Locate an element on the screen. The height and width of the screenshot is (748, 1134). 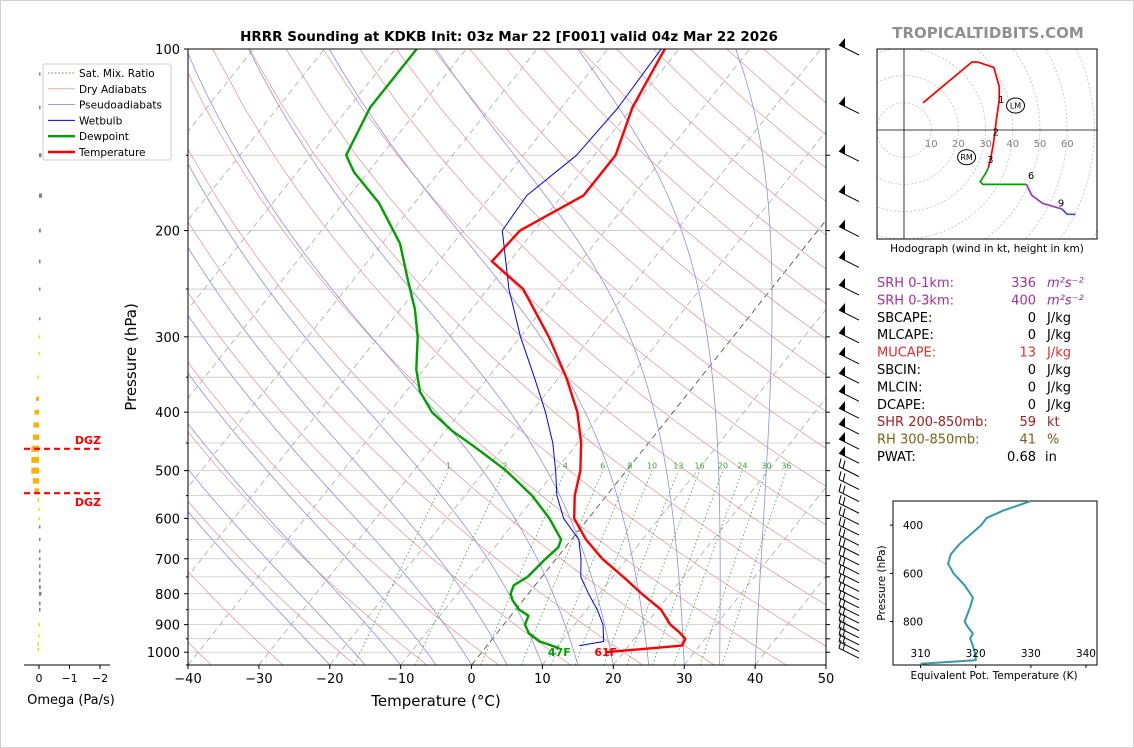
index-label: MUCAPE: is located at coordinates (906, 353).